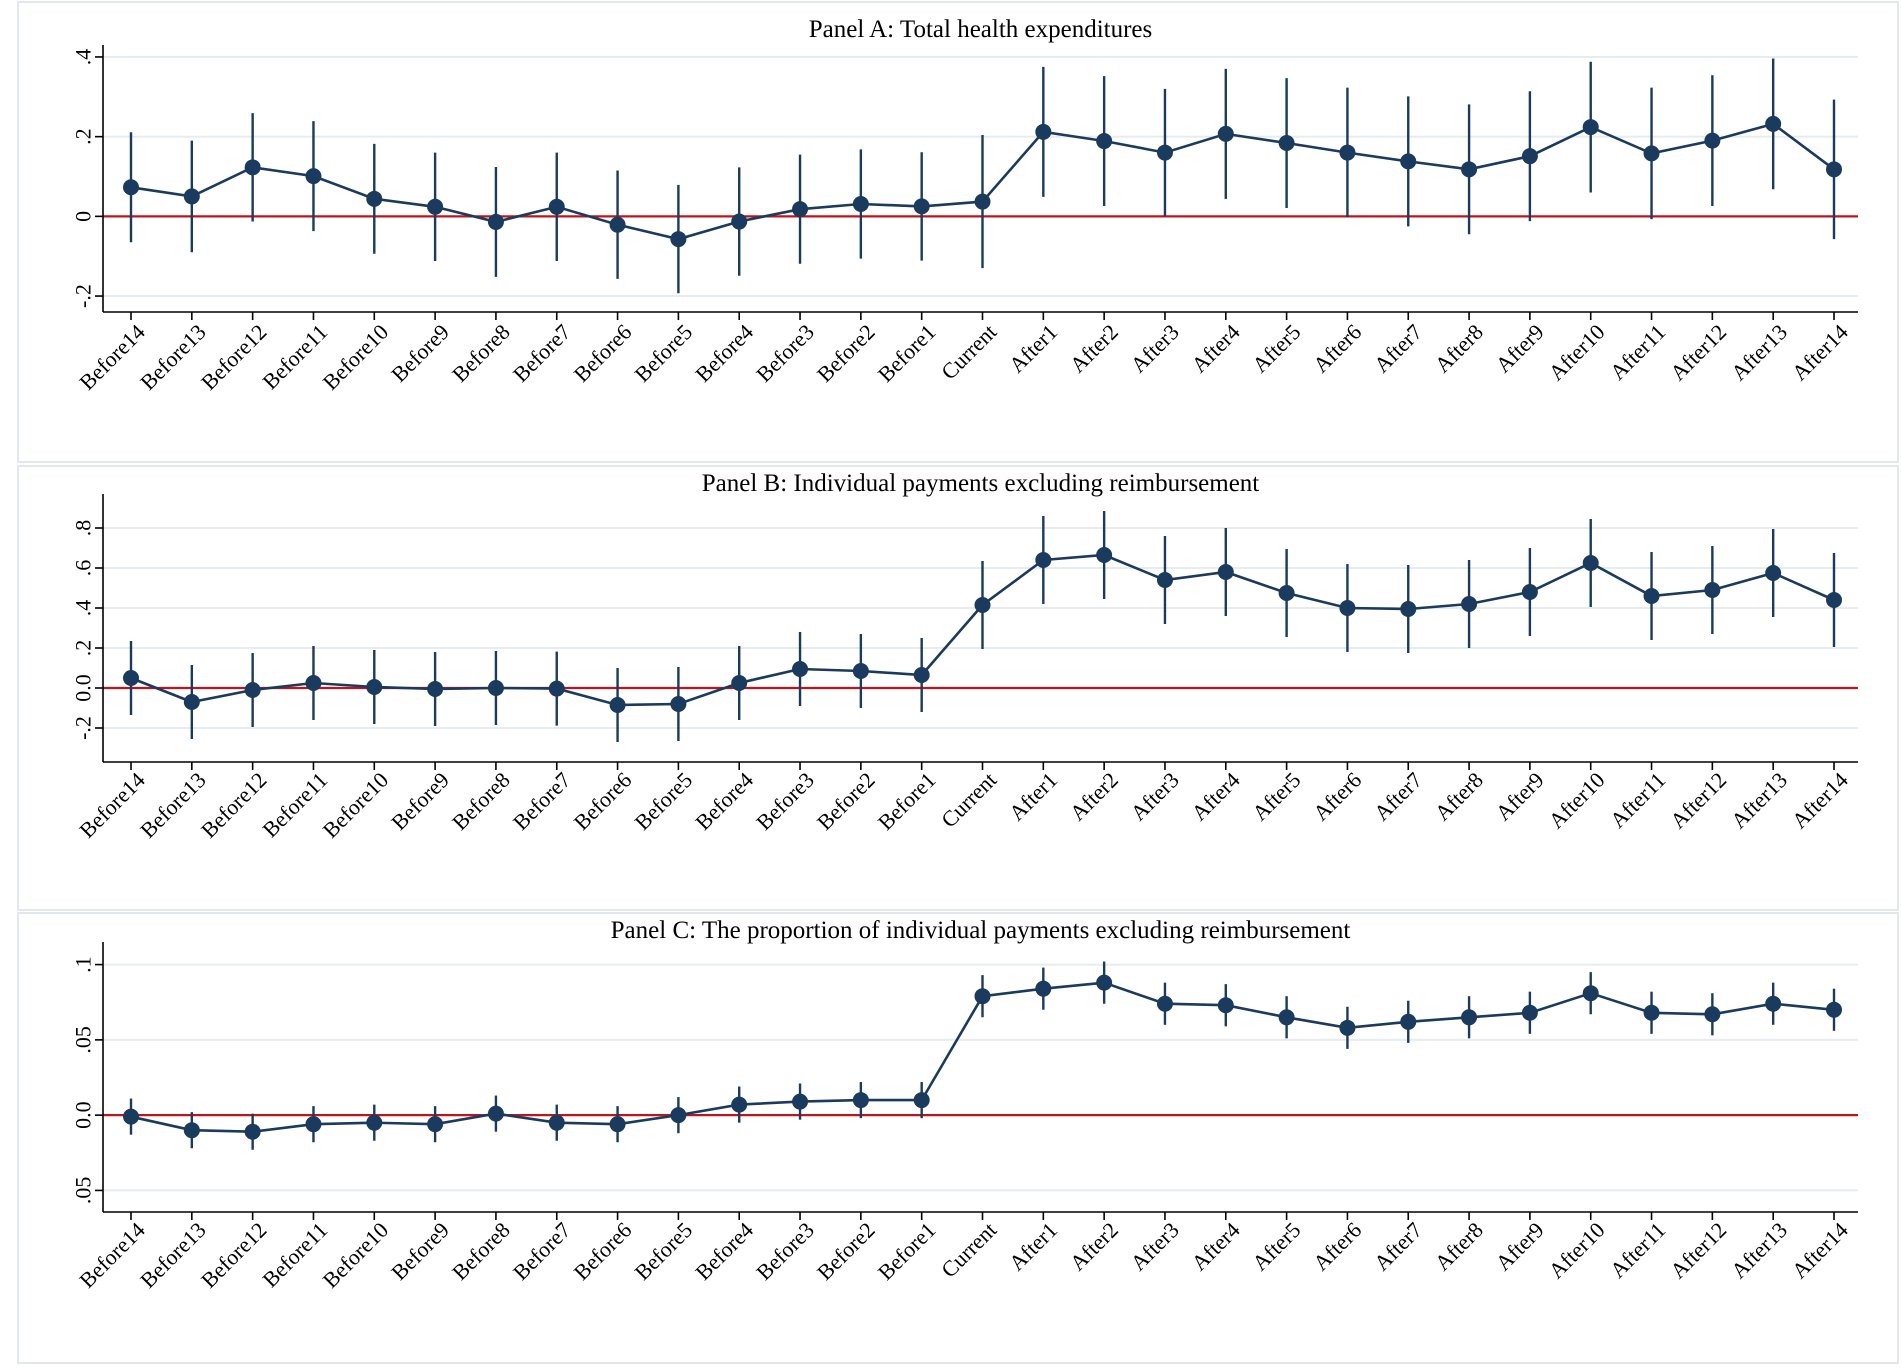  Describe the element at coordinates (83, 528) in the screenshot. I see `y-tick-label: .8` at that location.